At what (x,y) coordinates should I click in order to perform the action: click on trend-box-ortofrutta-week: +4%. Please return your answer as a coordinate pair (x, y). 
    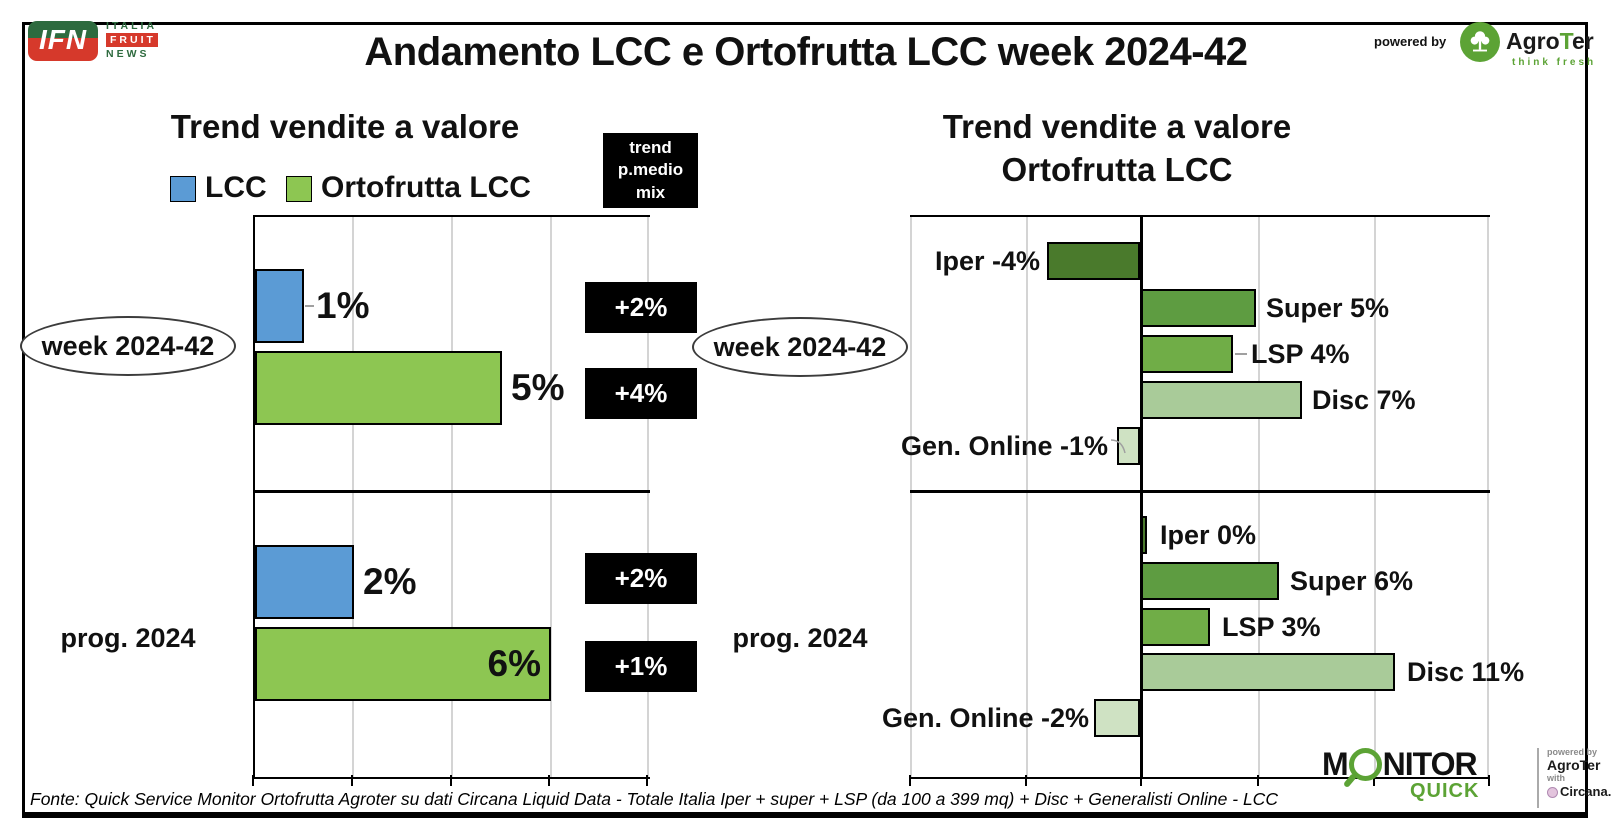
    Looking at the image, I should click on (641, 393).